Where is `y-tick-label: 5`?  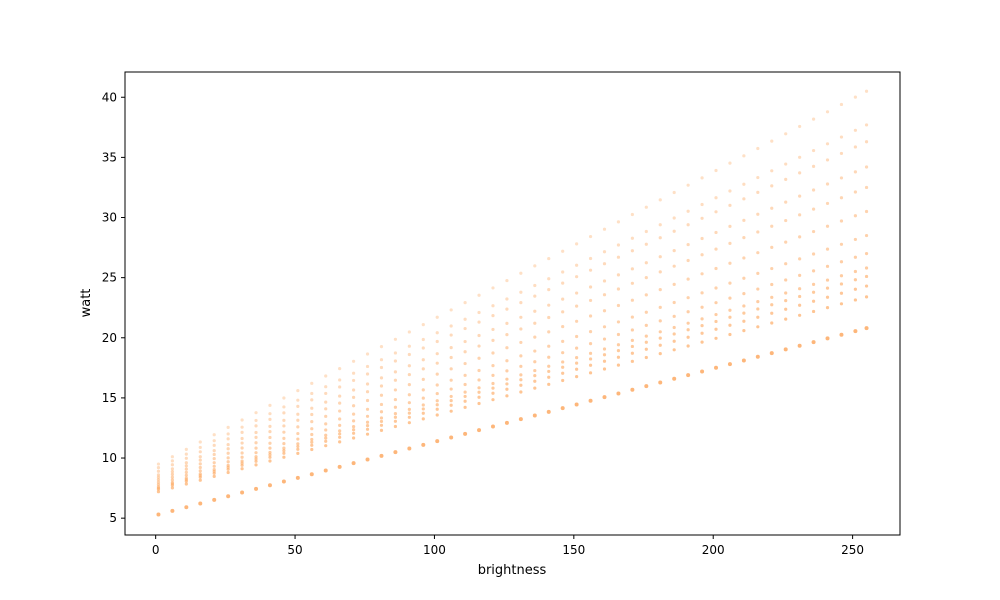 y-tick-label: 5 is located at coordinates (113, 518).